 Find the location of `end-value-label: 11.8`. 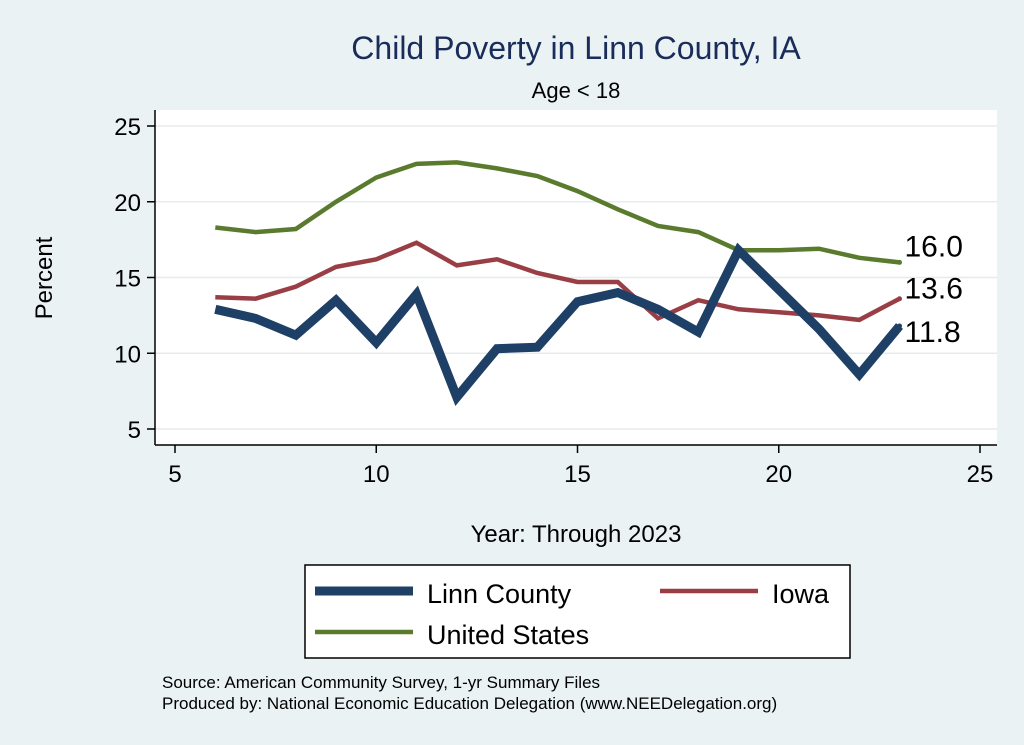

end-value-label: 11.8 is located at coordinates (933, 332).